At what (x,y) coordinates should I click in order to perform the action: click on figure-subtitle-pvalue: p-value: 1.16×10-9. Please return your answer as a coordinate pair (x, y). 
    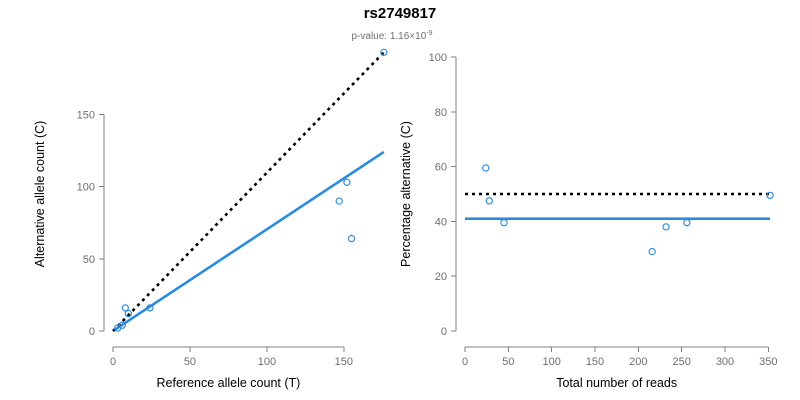
    Looking at the image, I should click on (391, 36).